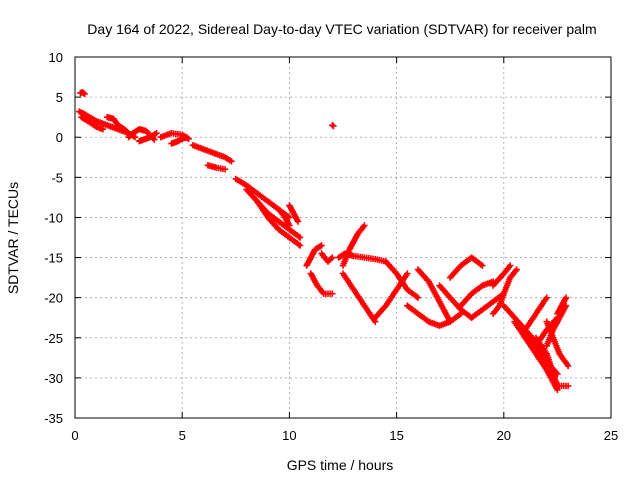 The height and width of the screenshot is (480, 640). Describe the element at coordinates (74, 435) in the screenshot. I see `x-tick-label: 0` at that location.